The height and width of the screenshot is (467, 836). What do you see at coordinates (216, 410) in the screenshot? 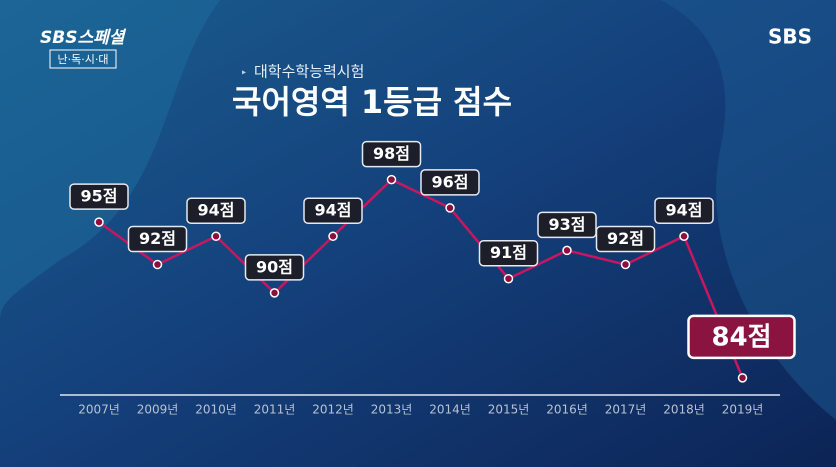
I see `x-tick-label: 2010년` at bounding box center [216, 410].